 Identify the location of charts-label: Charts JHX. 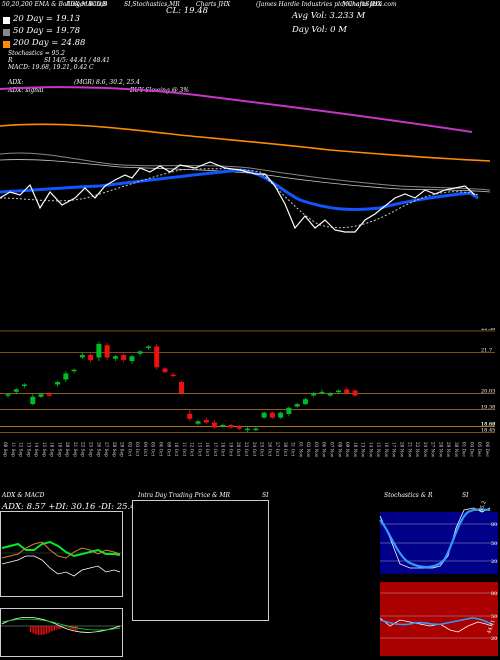
(213, 4).